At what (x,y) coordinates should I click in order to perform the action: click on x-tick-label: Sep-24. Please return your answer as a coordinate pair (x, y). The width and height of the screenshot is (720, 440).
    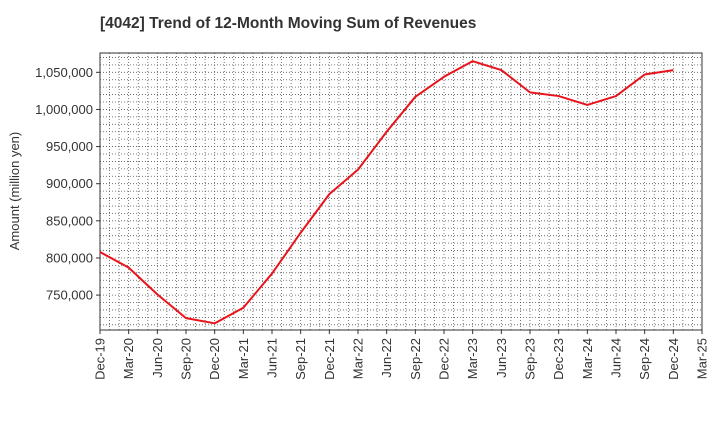
    Looking at the image, I should click on (644, 359).